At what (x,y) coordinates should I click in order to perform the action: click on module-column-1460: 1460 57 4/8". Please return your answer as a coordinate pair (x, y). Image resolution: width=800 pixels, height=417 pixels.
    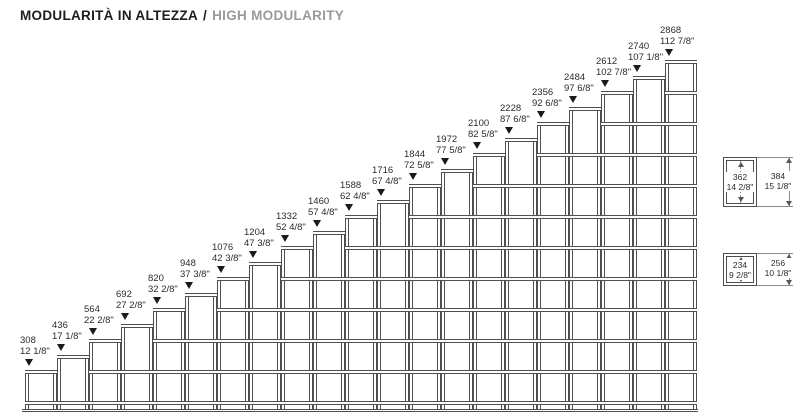
    Looking at the image, I should click on (326, 301).